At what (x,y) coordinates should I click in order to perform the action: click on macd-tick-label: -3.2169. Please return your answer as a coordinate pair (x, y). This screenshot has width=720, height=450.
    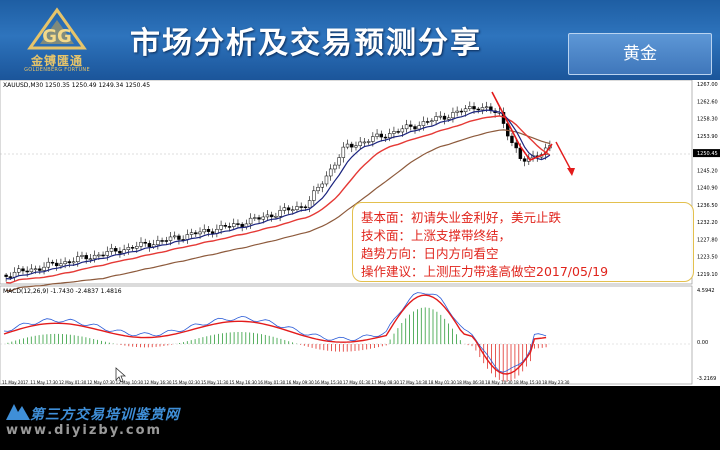
    Looking at the image, I should click on (706, 379).